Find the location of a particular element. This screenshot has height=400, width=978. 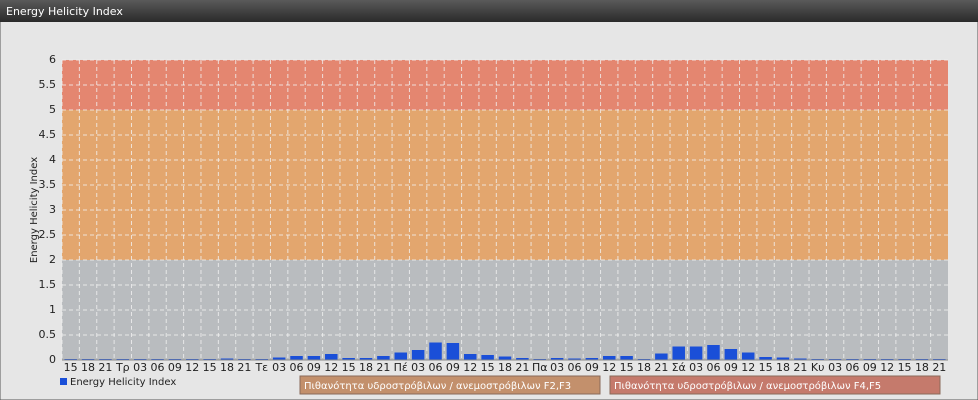

y-tick-label: 2 is located at coordinates (52, 259).